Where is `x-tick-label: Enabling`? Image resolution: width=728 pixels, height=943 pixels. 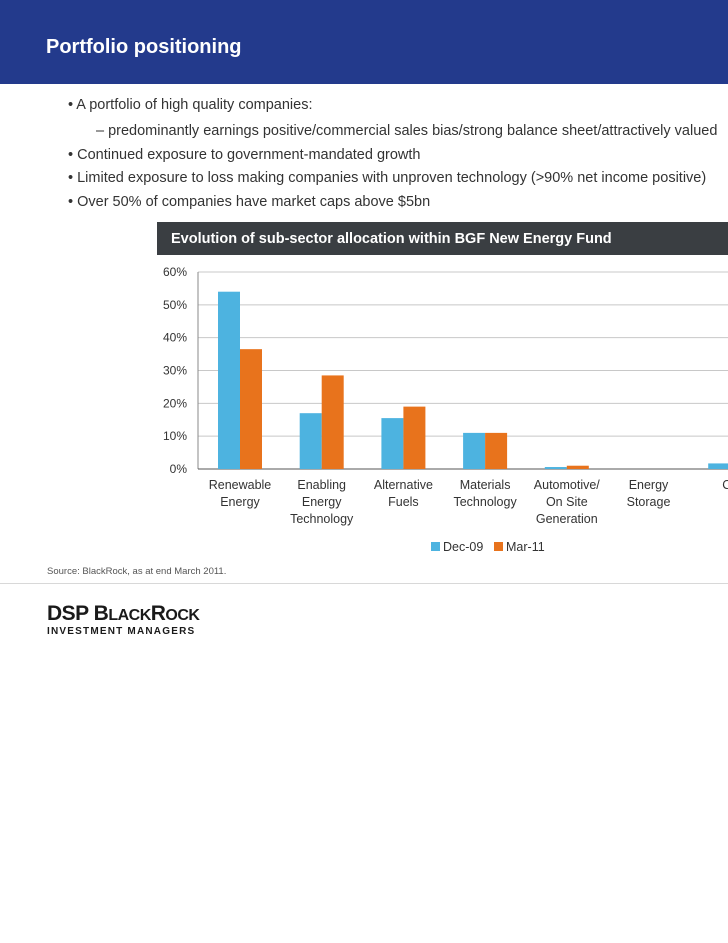
x-tick-label: Enabling is located at coordinates (321, 485).